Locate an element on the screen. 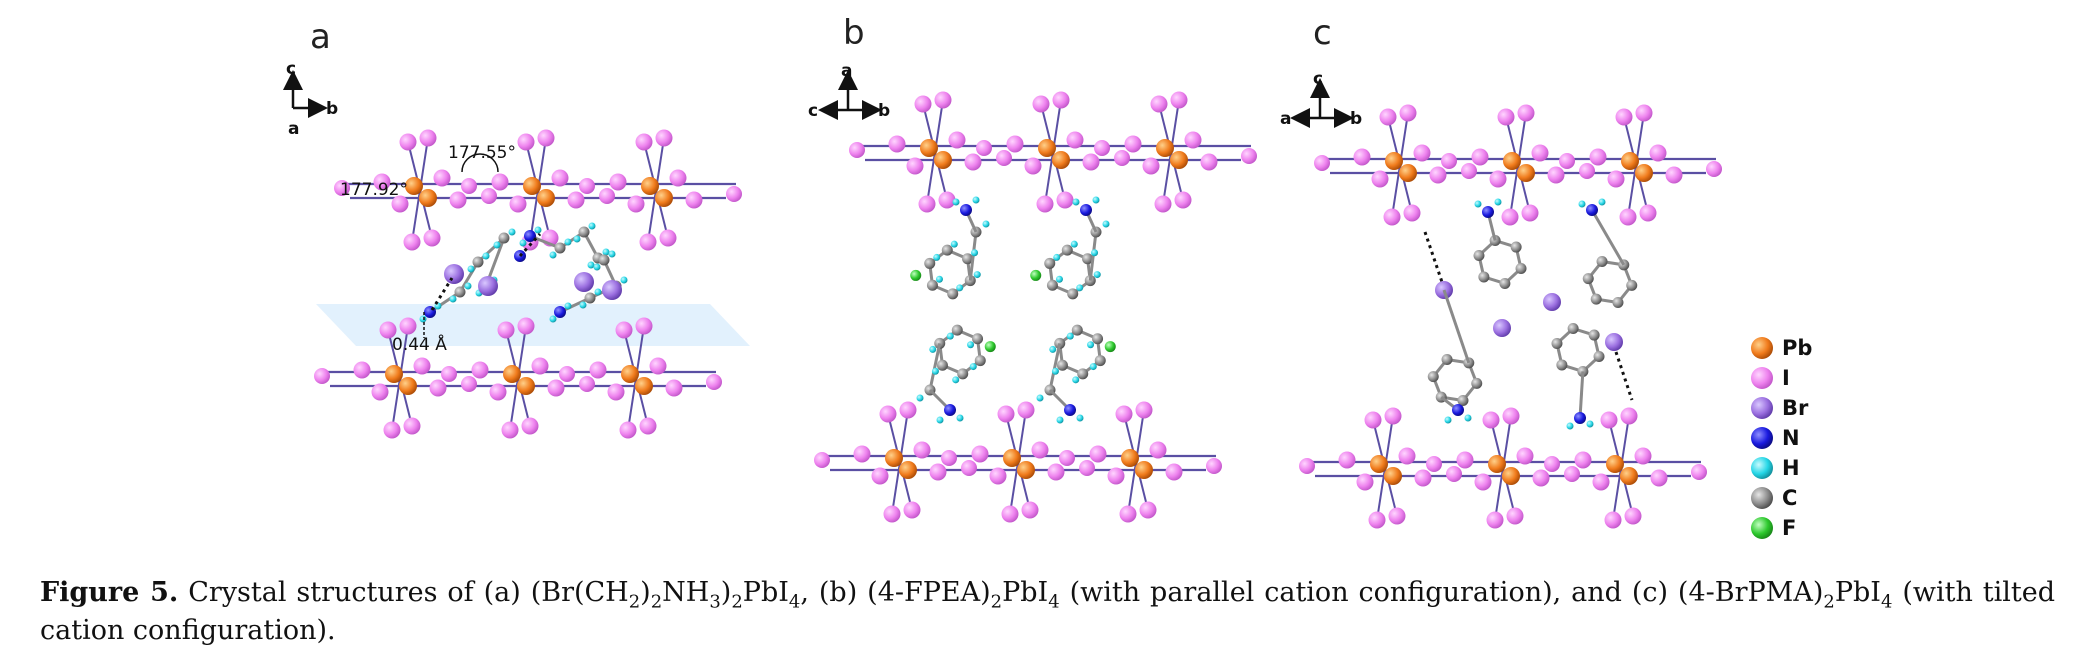  legend-swatch-c is located at coordinates (1762, 498).